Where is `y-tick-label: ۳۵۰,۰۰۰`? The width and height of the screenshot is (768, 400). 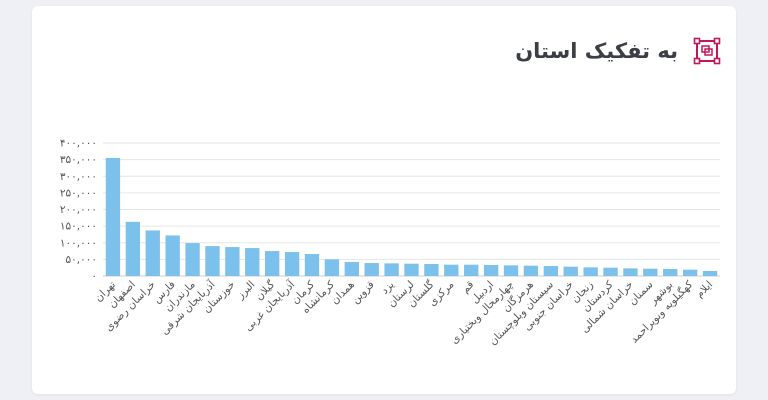 y-tick-label: ۳۵۰,۰۰۰ is located at coordinates (78, 160).